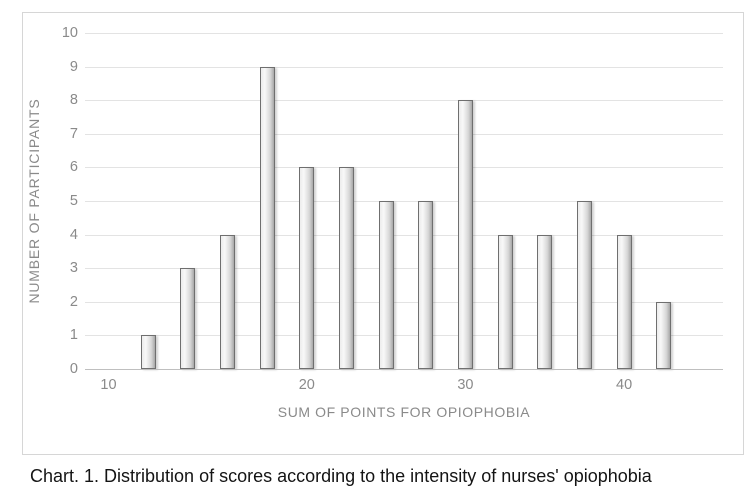 The height and width of the screenshot is (503, 748). Describe the element at coordinates (34, 201) in the screenshot. I see `y-axis-title: NUMBER OF PARTICIPANTS` at that location.